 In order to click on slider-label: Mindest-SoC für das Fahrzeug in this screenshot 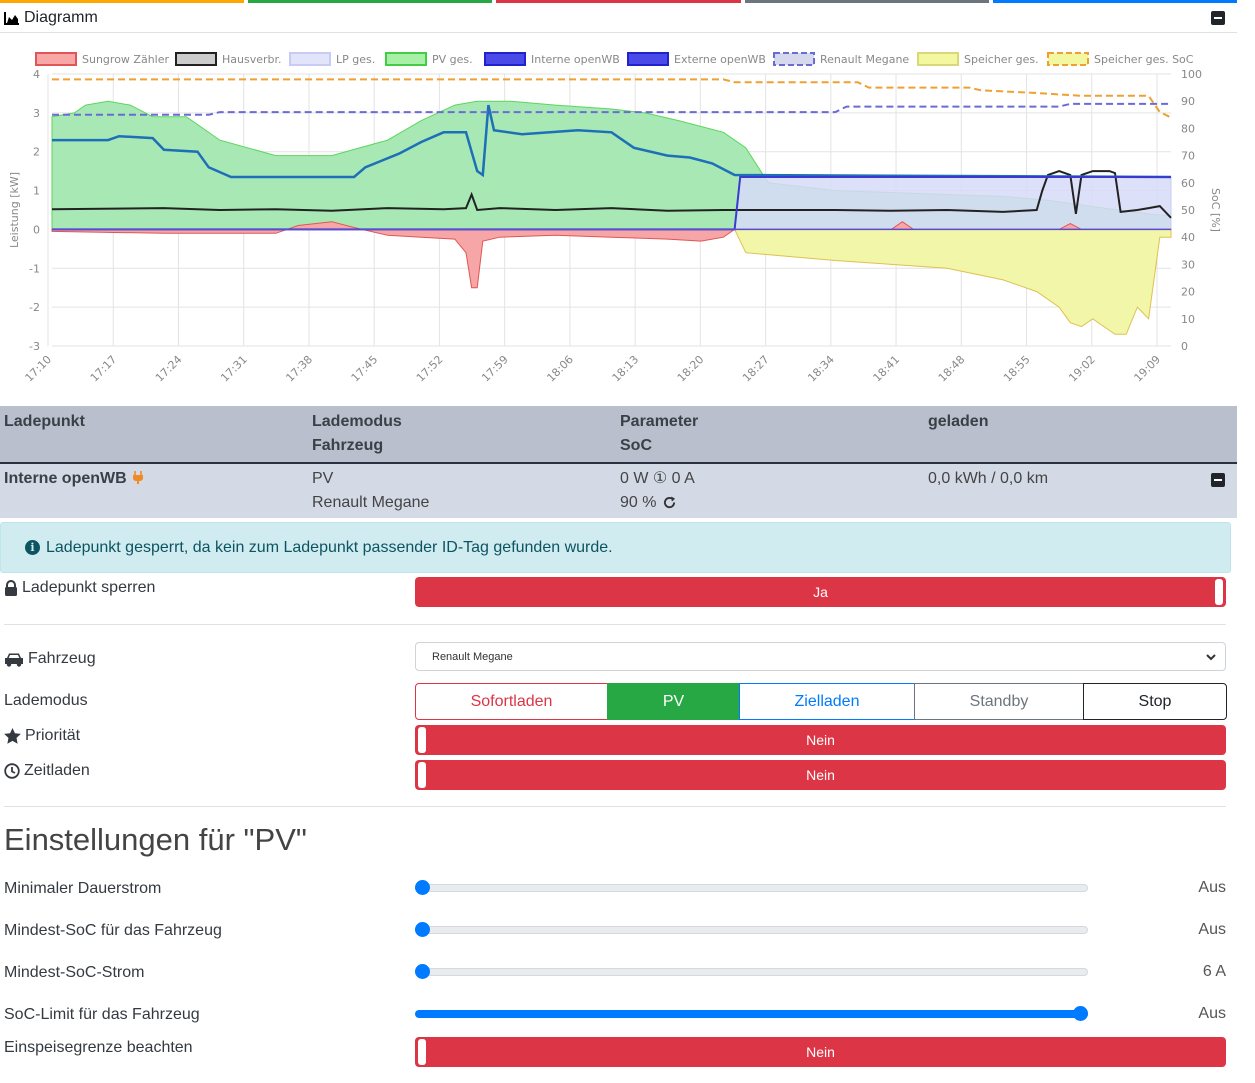, I will do `click(113, 930)`.